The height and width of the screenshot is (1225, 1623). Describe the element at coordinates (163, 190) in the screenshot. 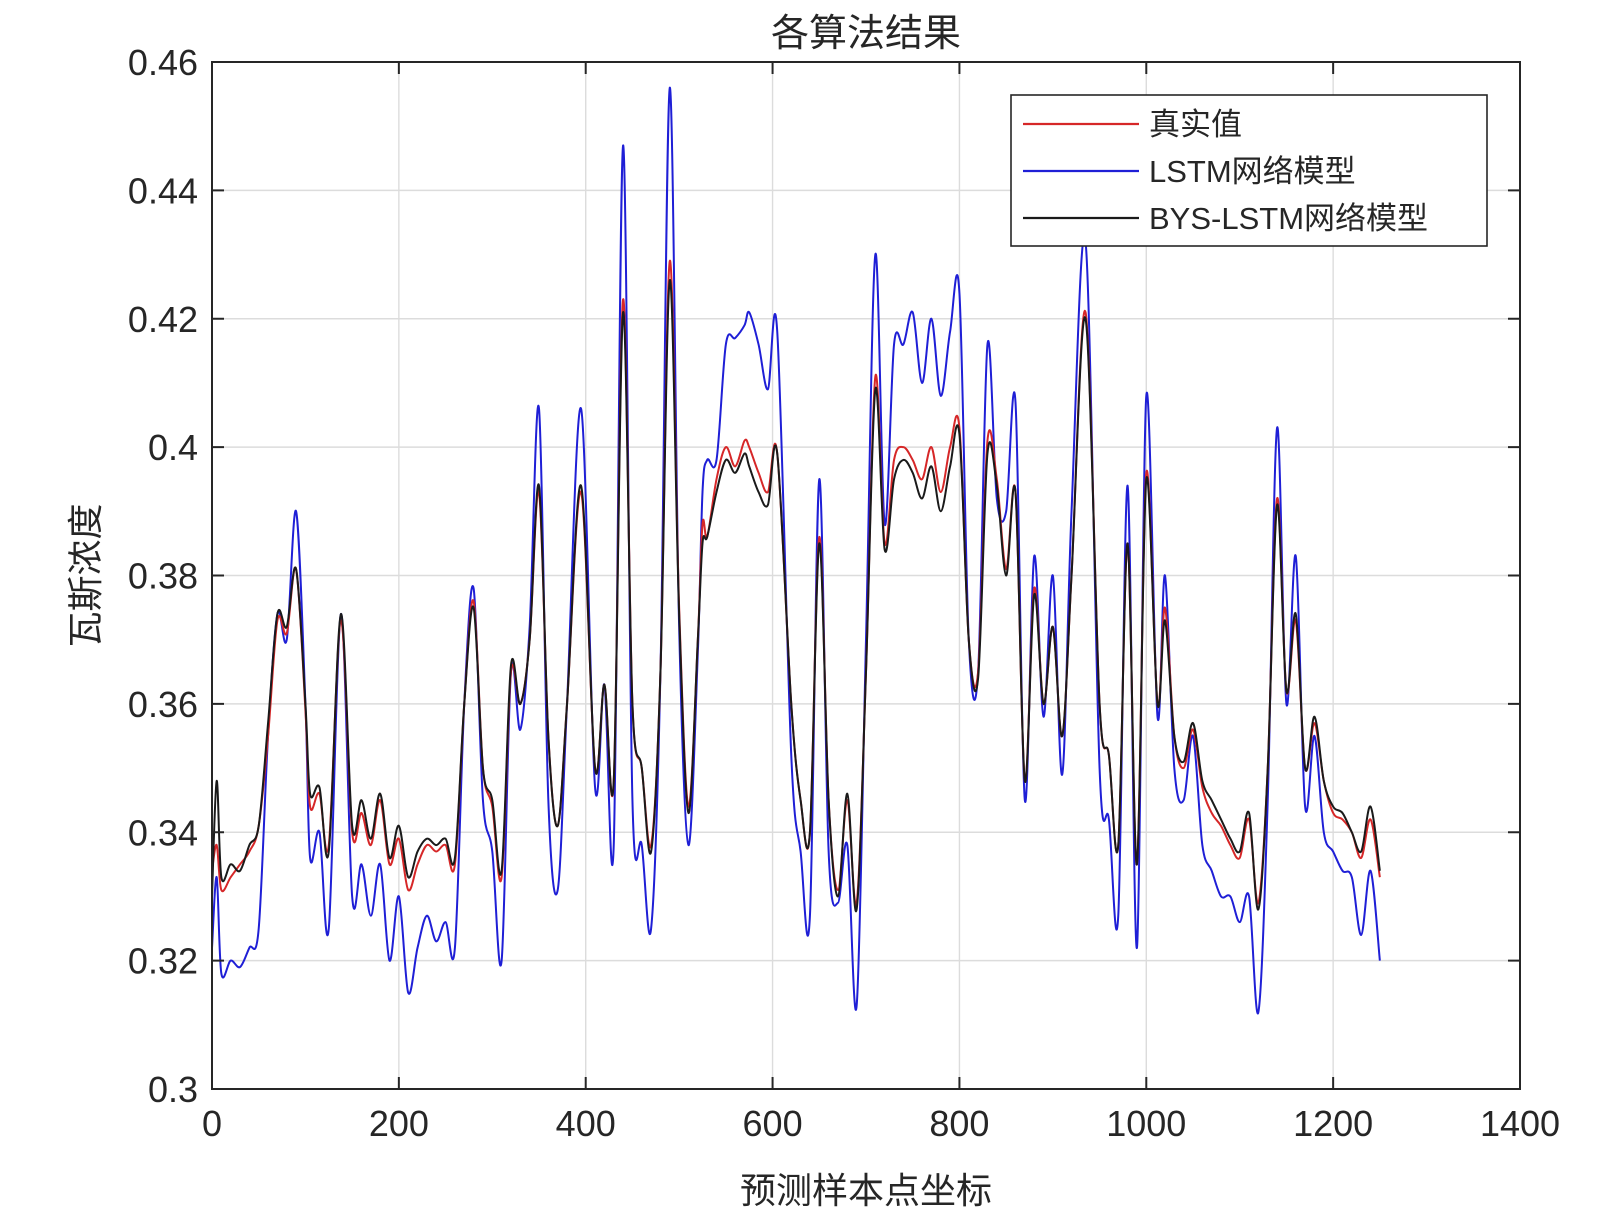

I see `y-tick-label: 0.44` at that location.